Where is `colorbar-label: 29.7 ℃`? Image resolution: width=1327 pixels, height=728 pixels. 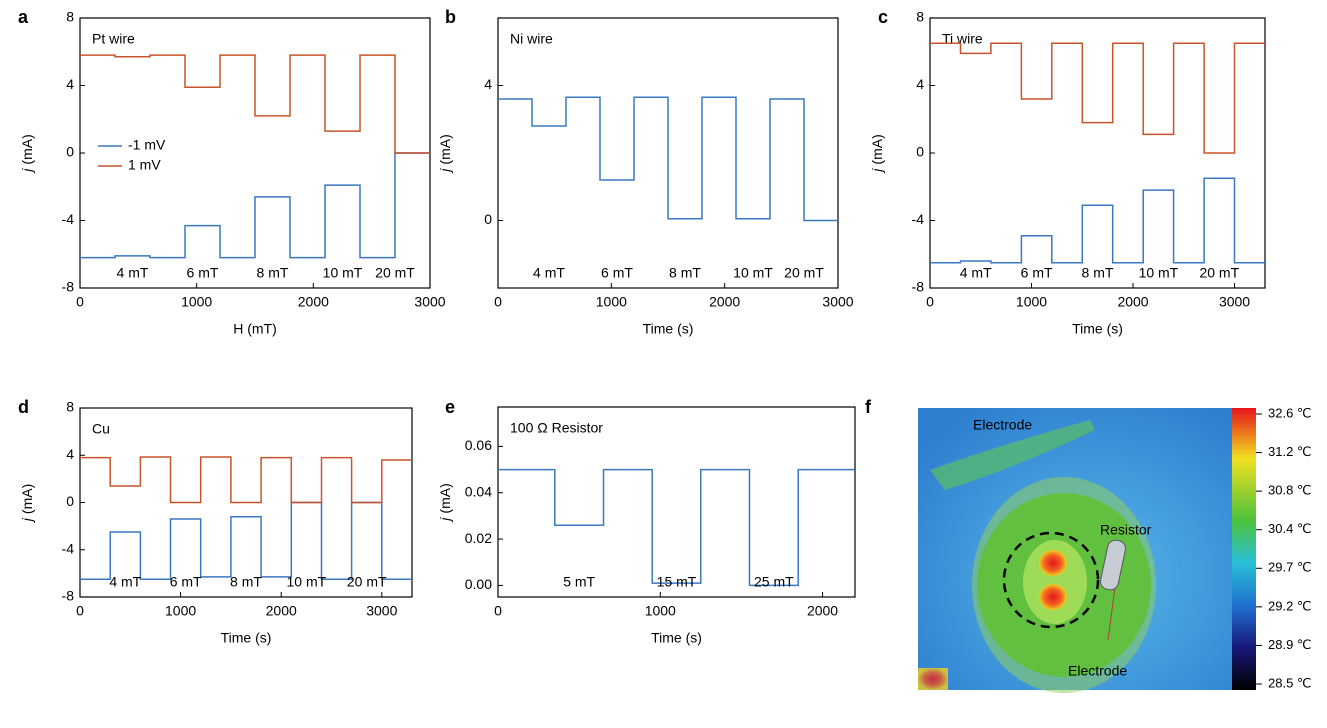 colorbar-label: 29.7 ℃ is located at coordinates (1290, 567).